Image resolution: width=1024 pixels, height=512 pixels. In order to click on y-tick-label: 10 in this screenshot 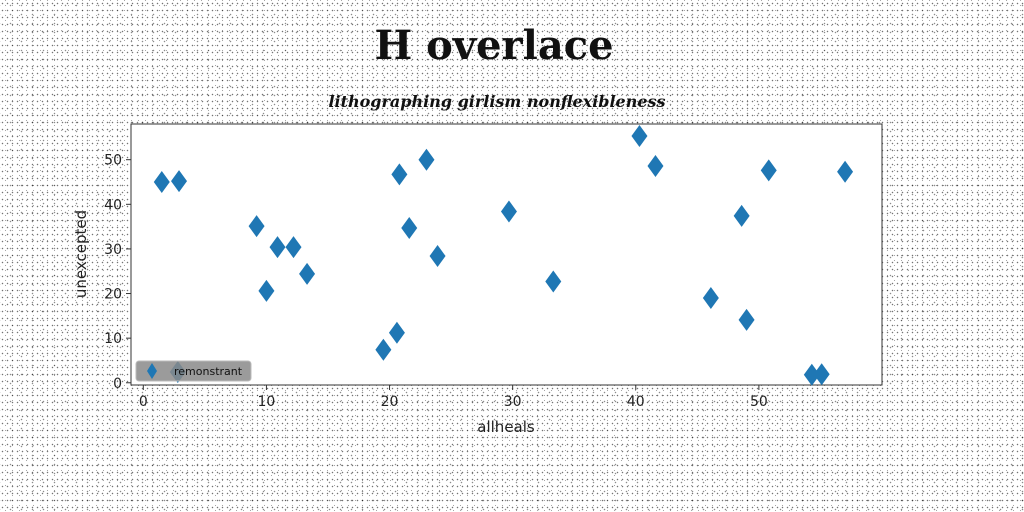, I will do `click(113, 339)`.